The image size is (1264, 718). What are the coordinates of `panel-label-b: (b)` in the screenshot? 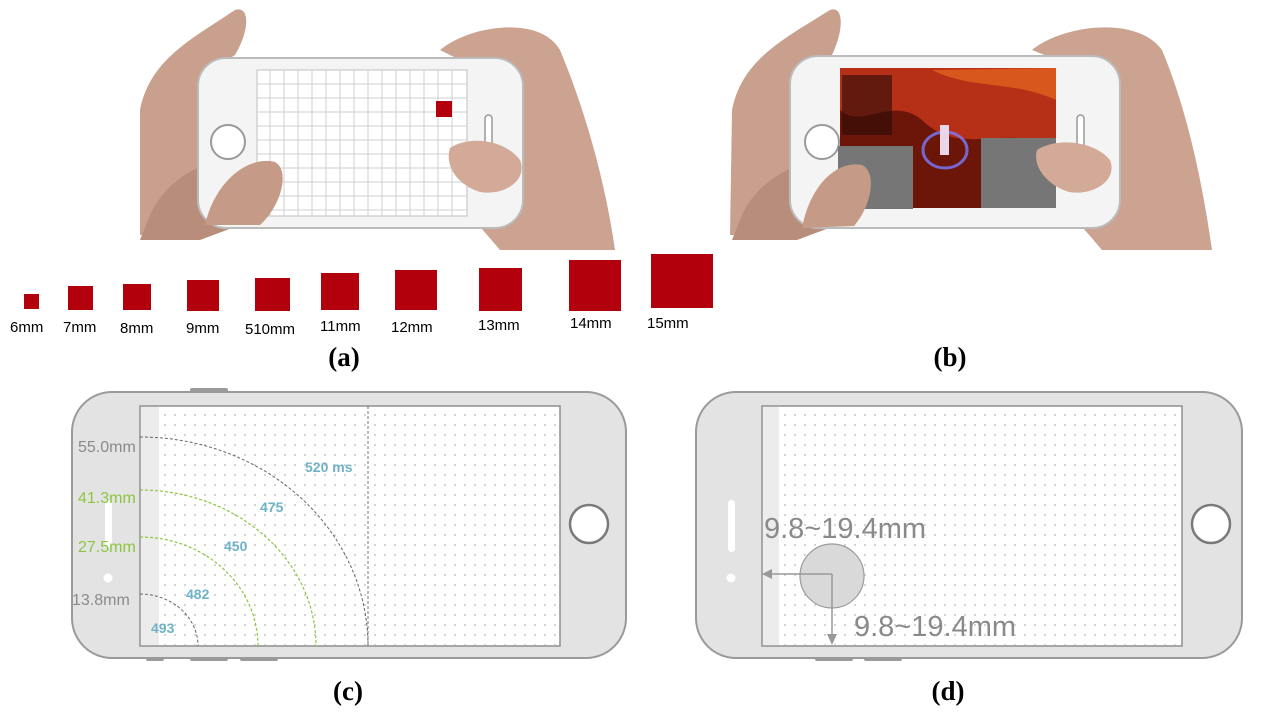 It's located at (950, 357).